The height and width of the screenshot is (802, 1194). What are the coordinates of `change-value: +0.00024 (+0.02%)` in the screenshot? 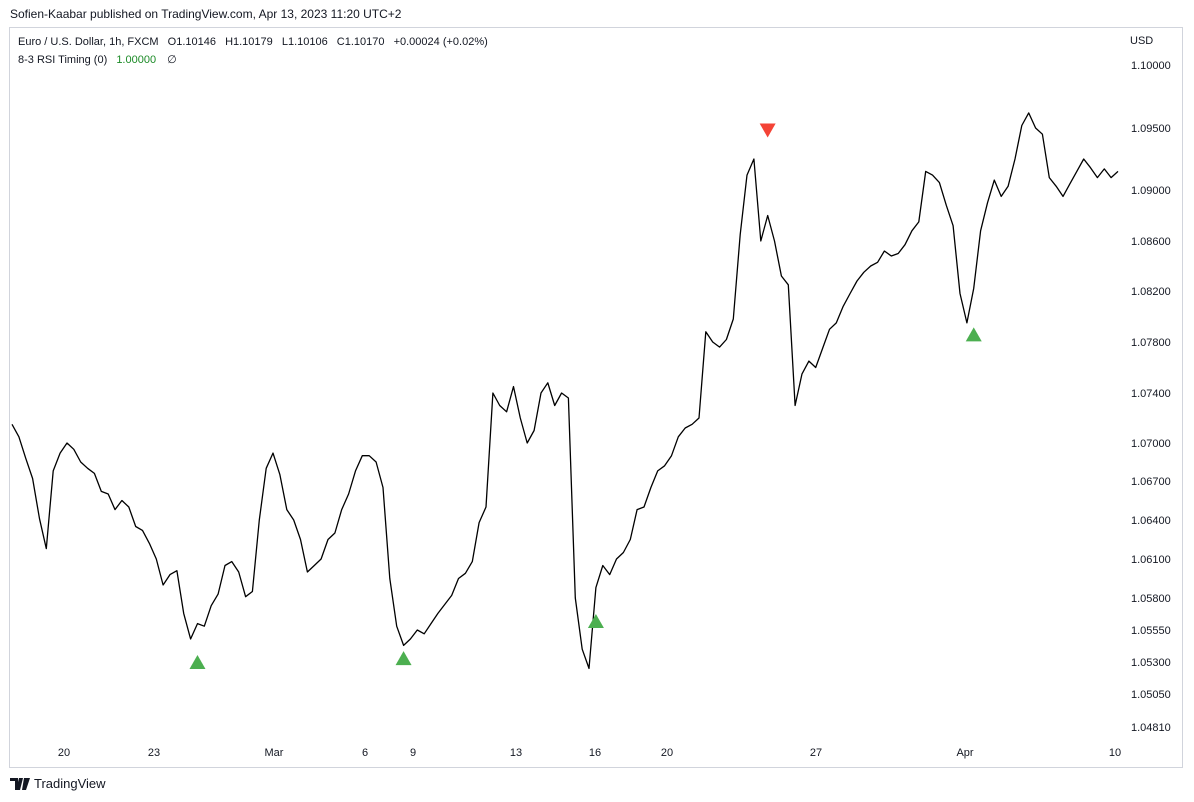 It's located at (440, 42).